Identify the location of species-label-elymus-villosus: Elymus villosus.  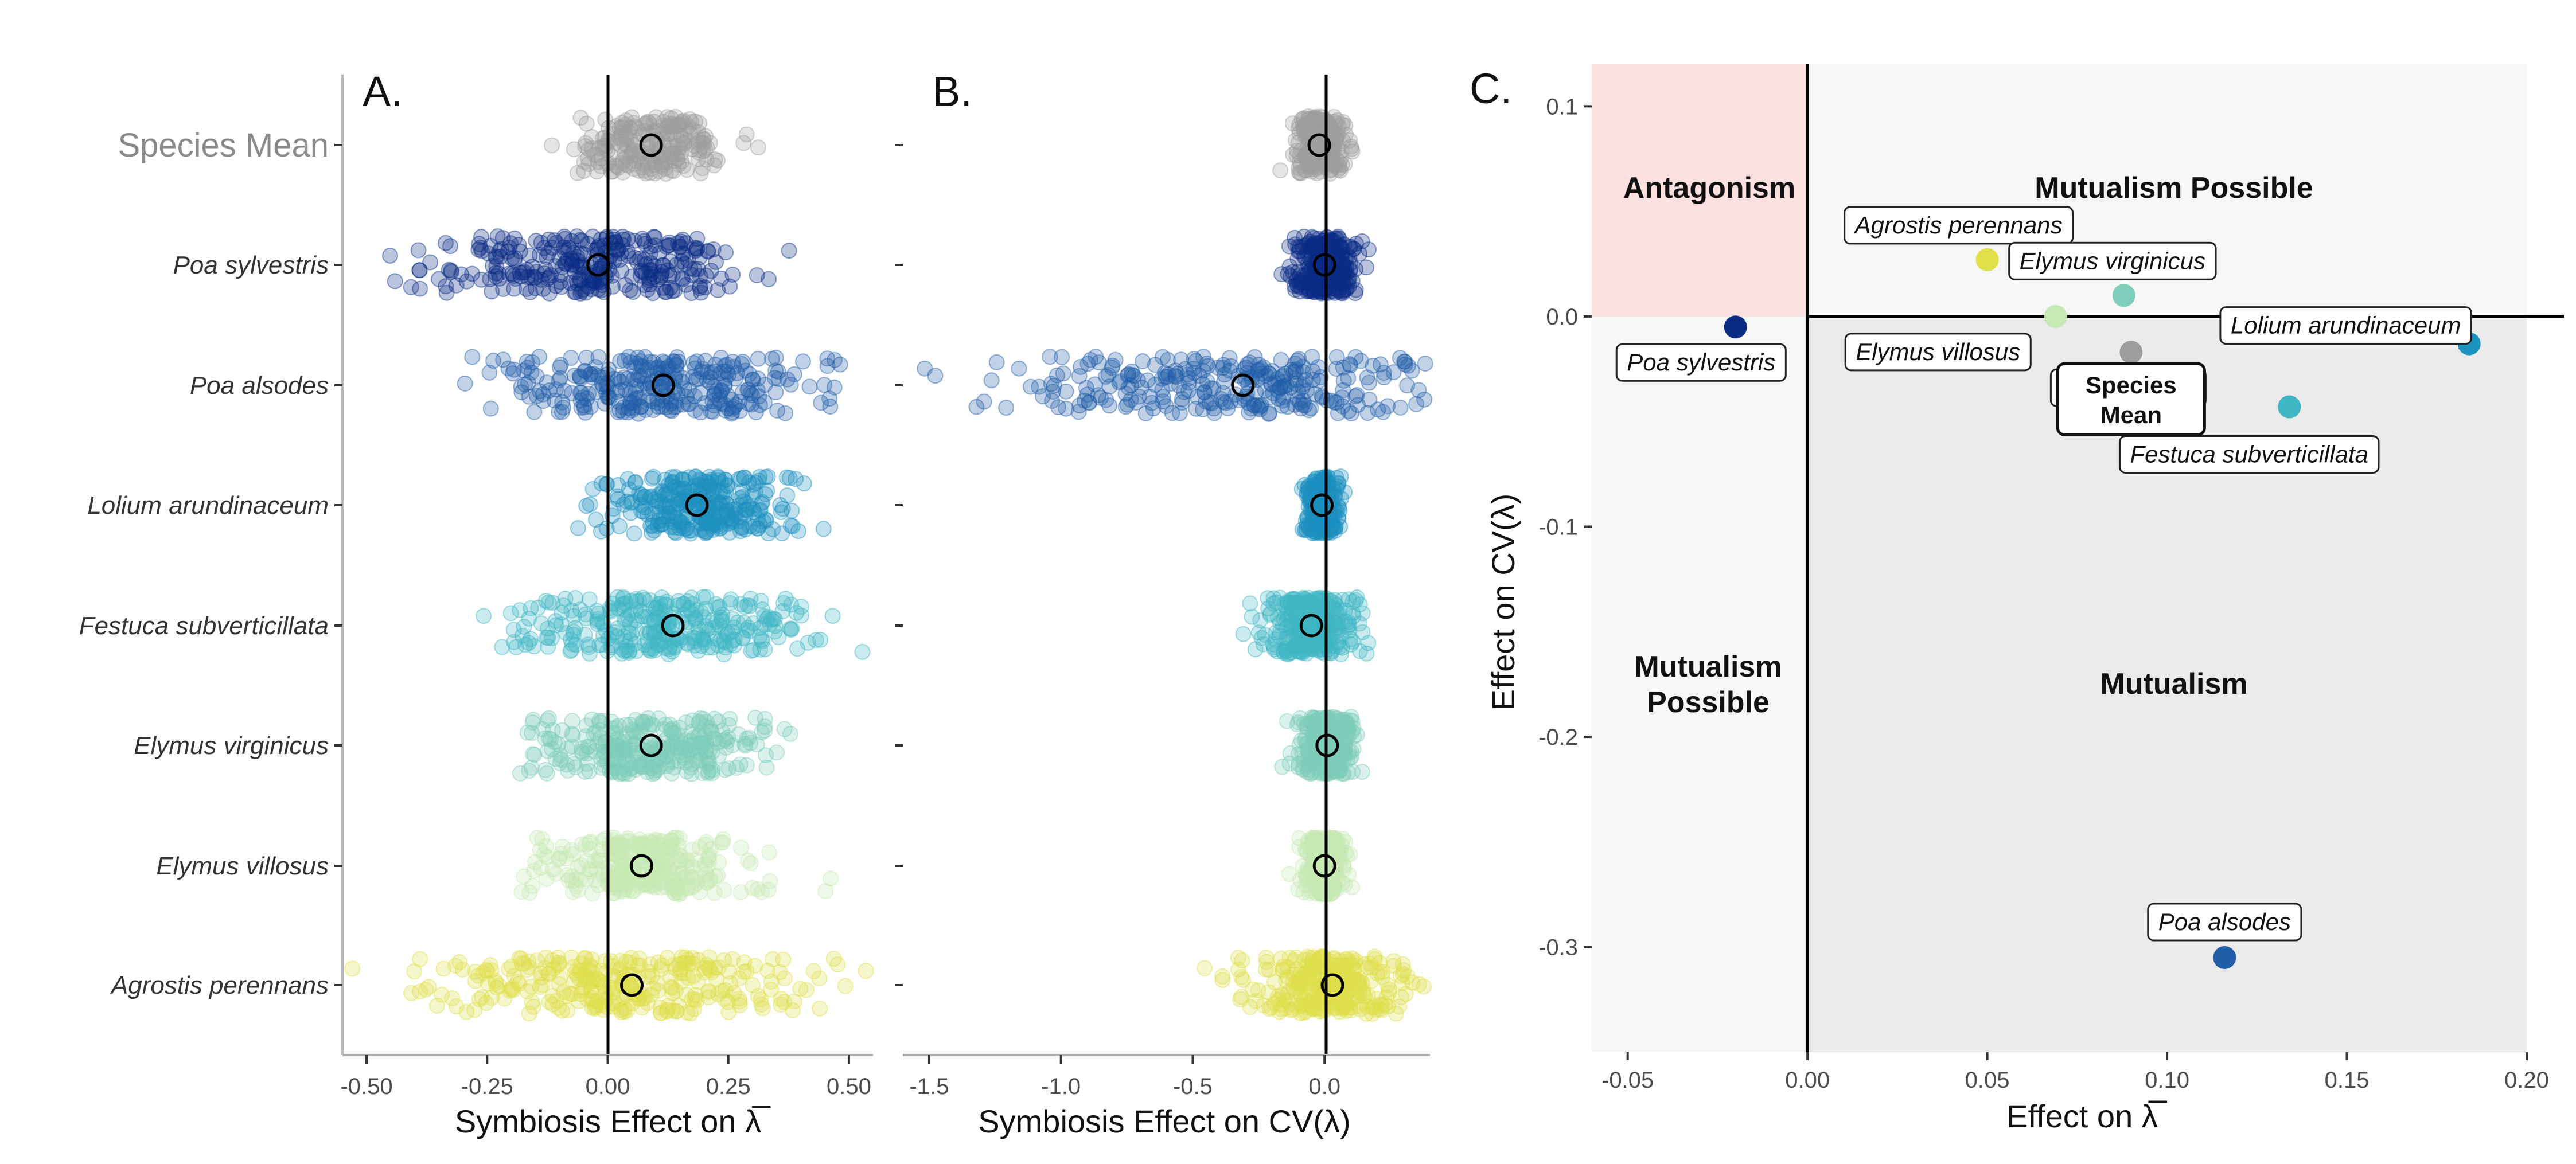
(242, 866).